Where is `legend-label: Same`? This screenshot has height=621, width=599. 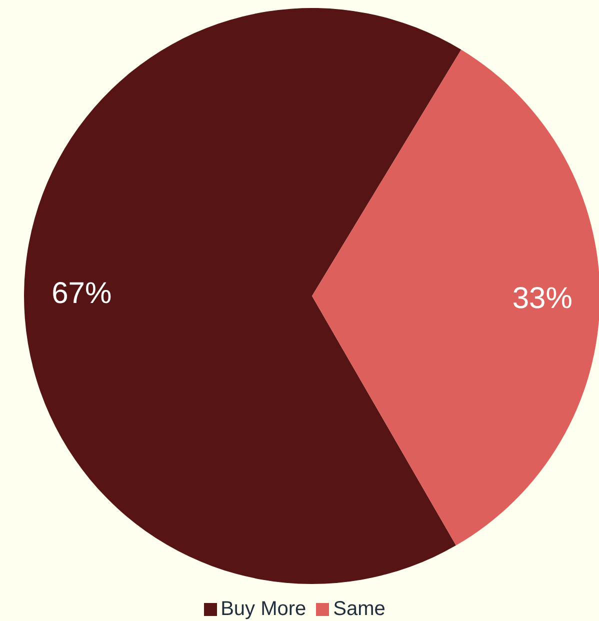
legend-label: Same is located at coordinates (359, 609).